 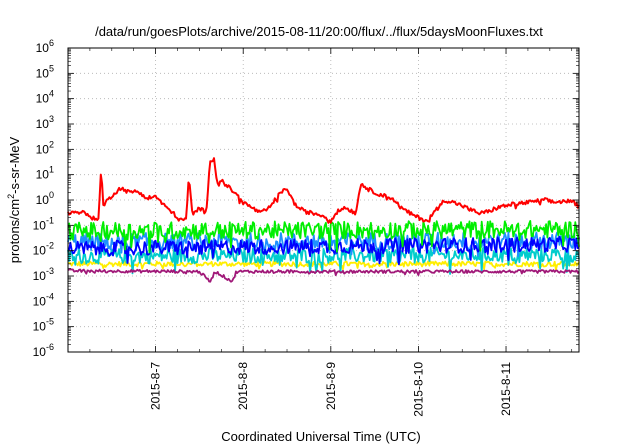 I want to click on y-axis-label: protons/cm2-s-sr-MeV, so click(x=14, y=199).